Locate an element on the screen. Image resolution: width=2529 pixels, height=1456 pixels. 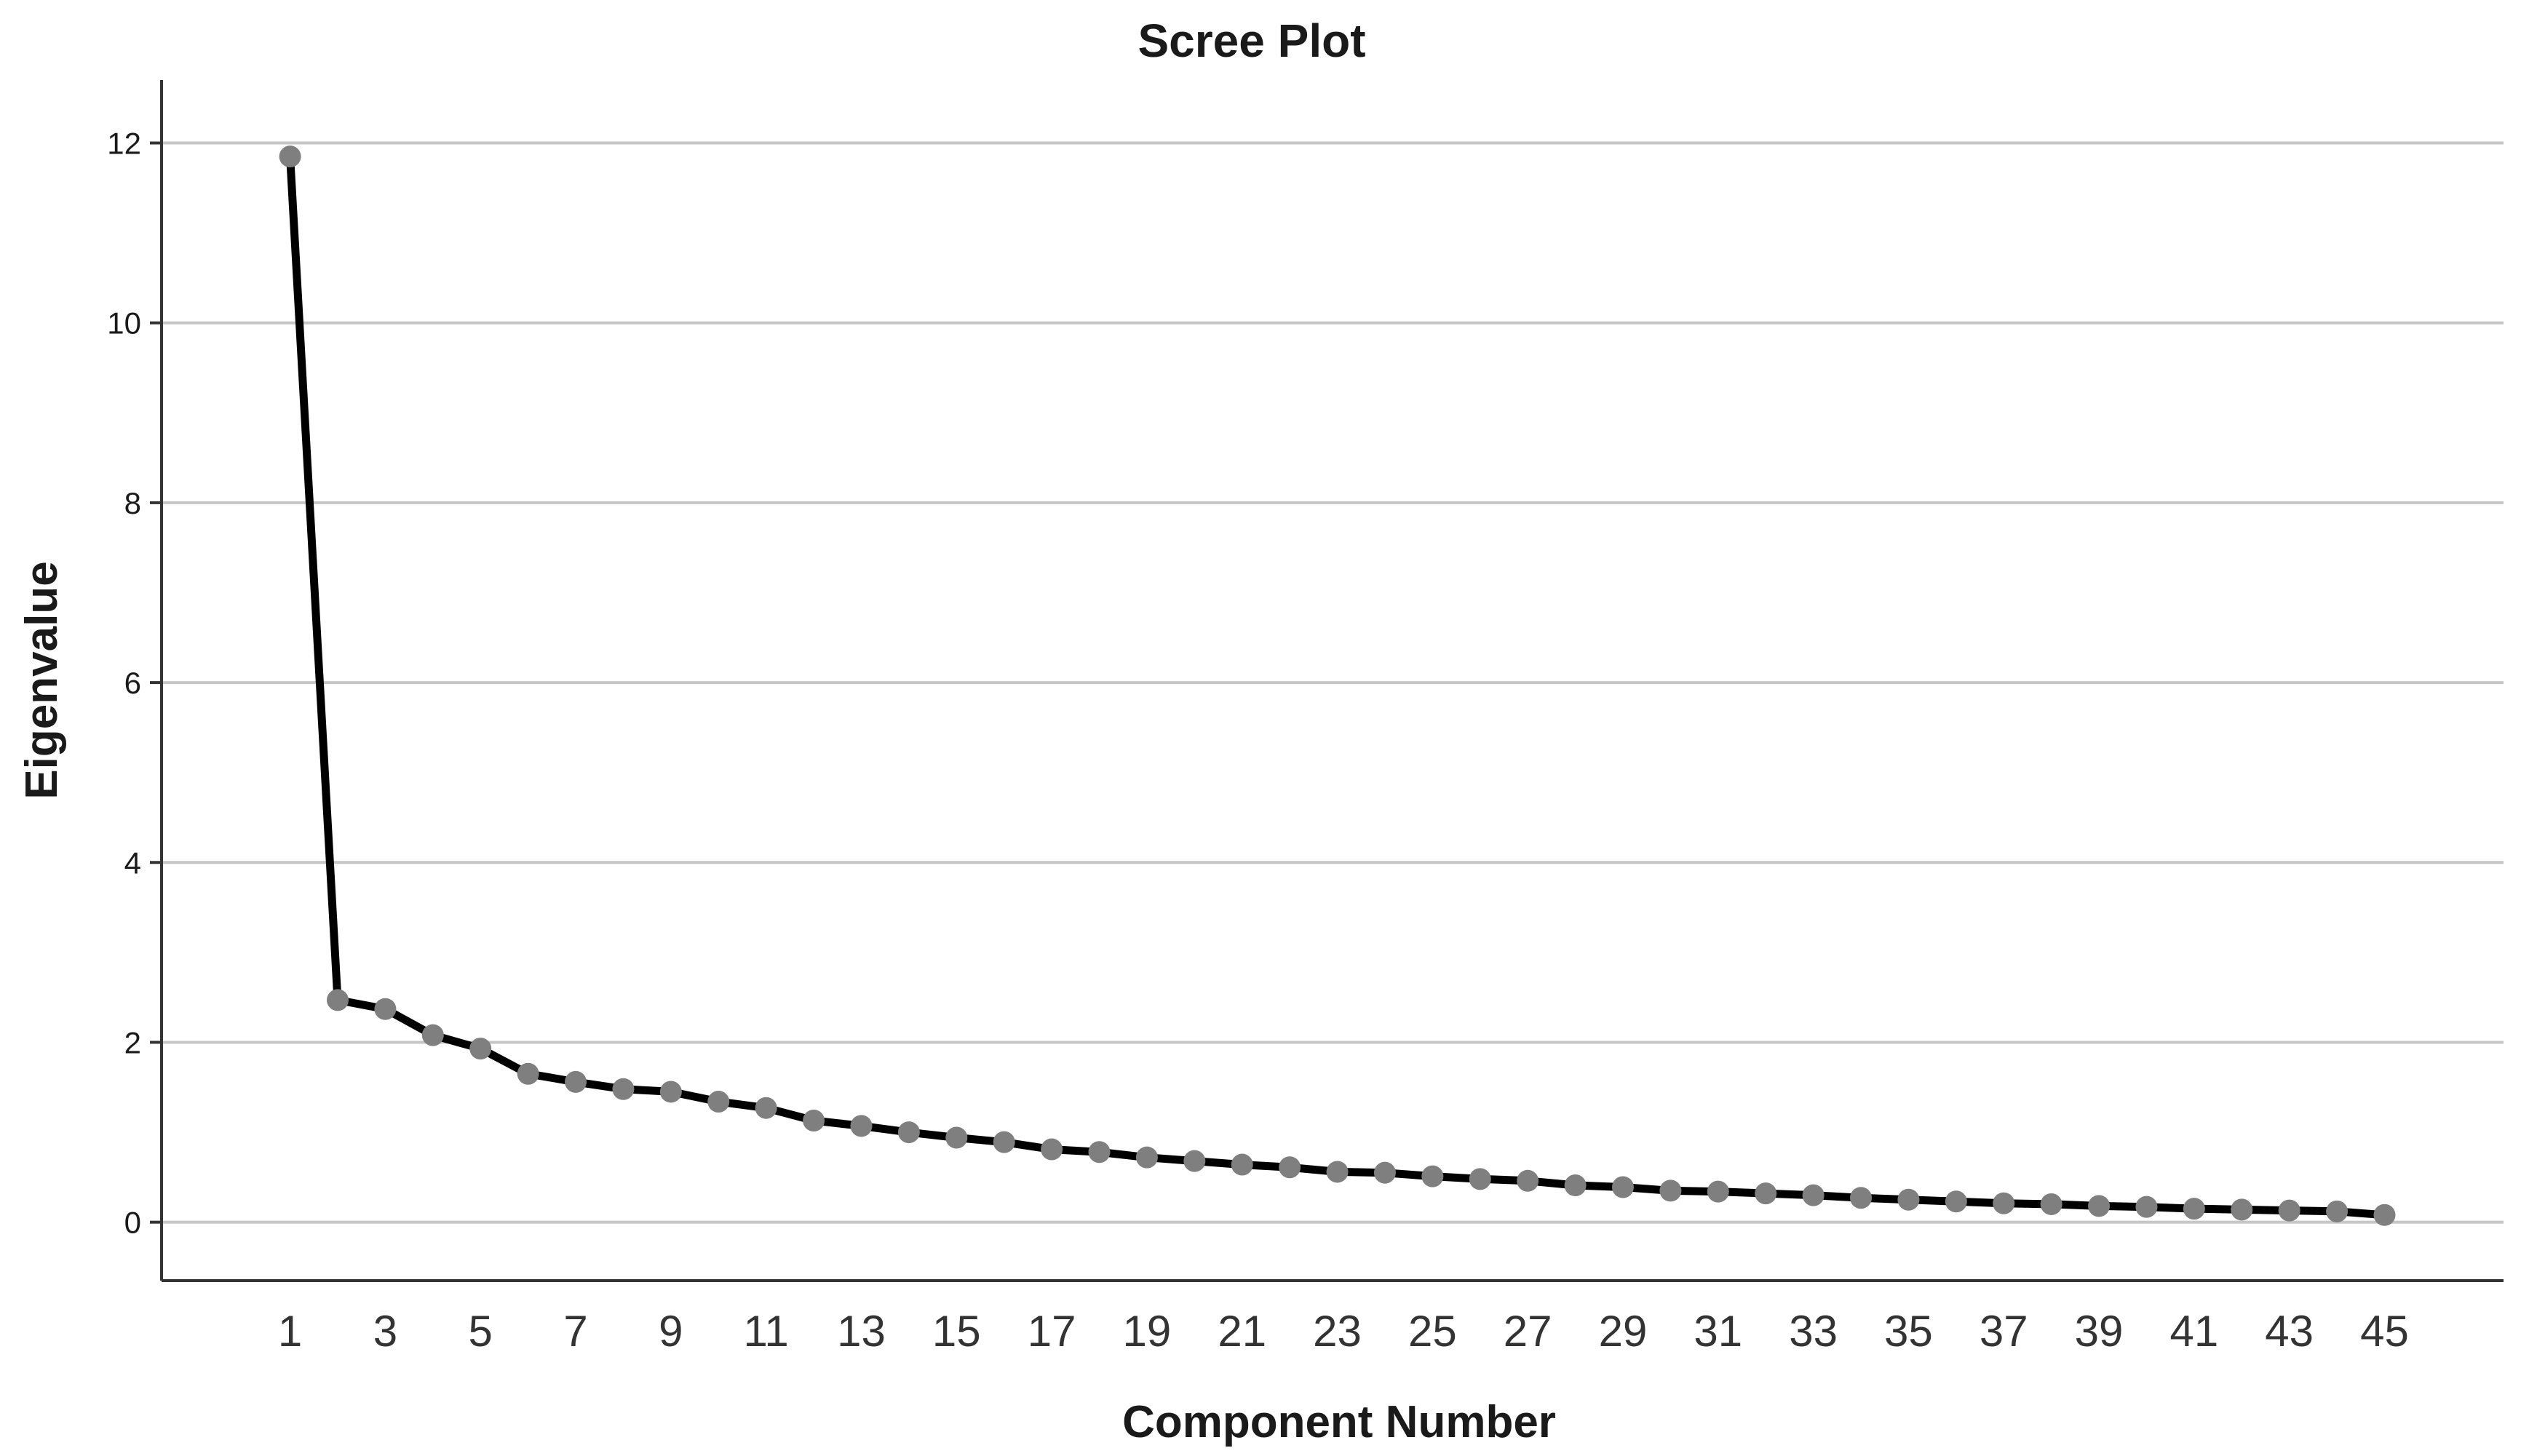
y-tick-label: 0 is located at coordinates (132, 1223).